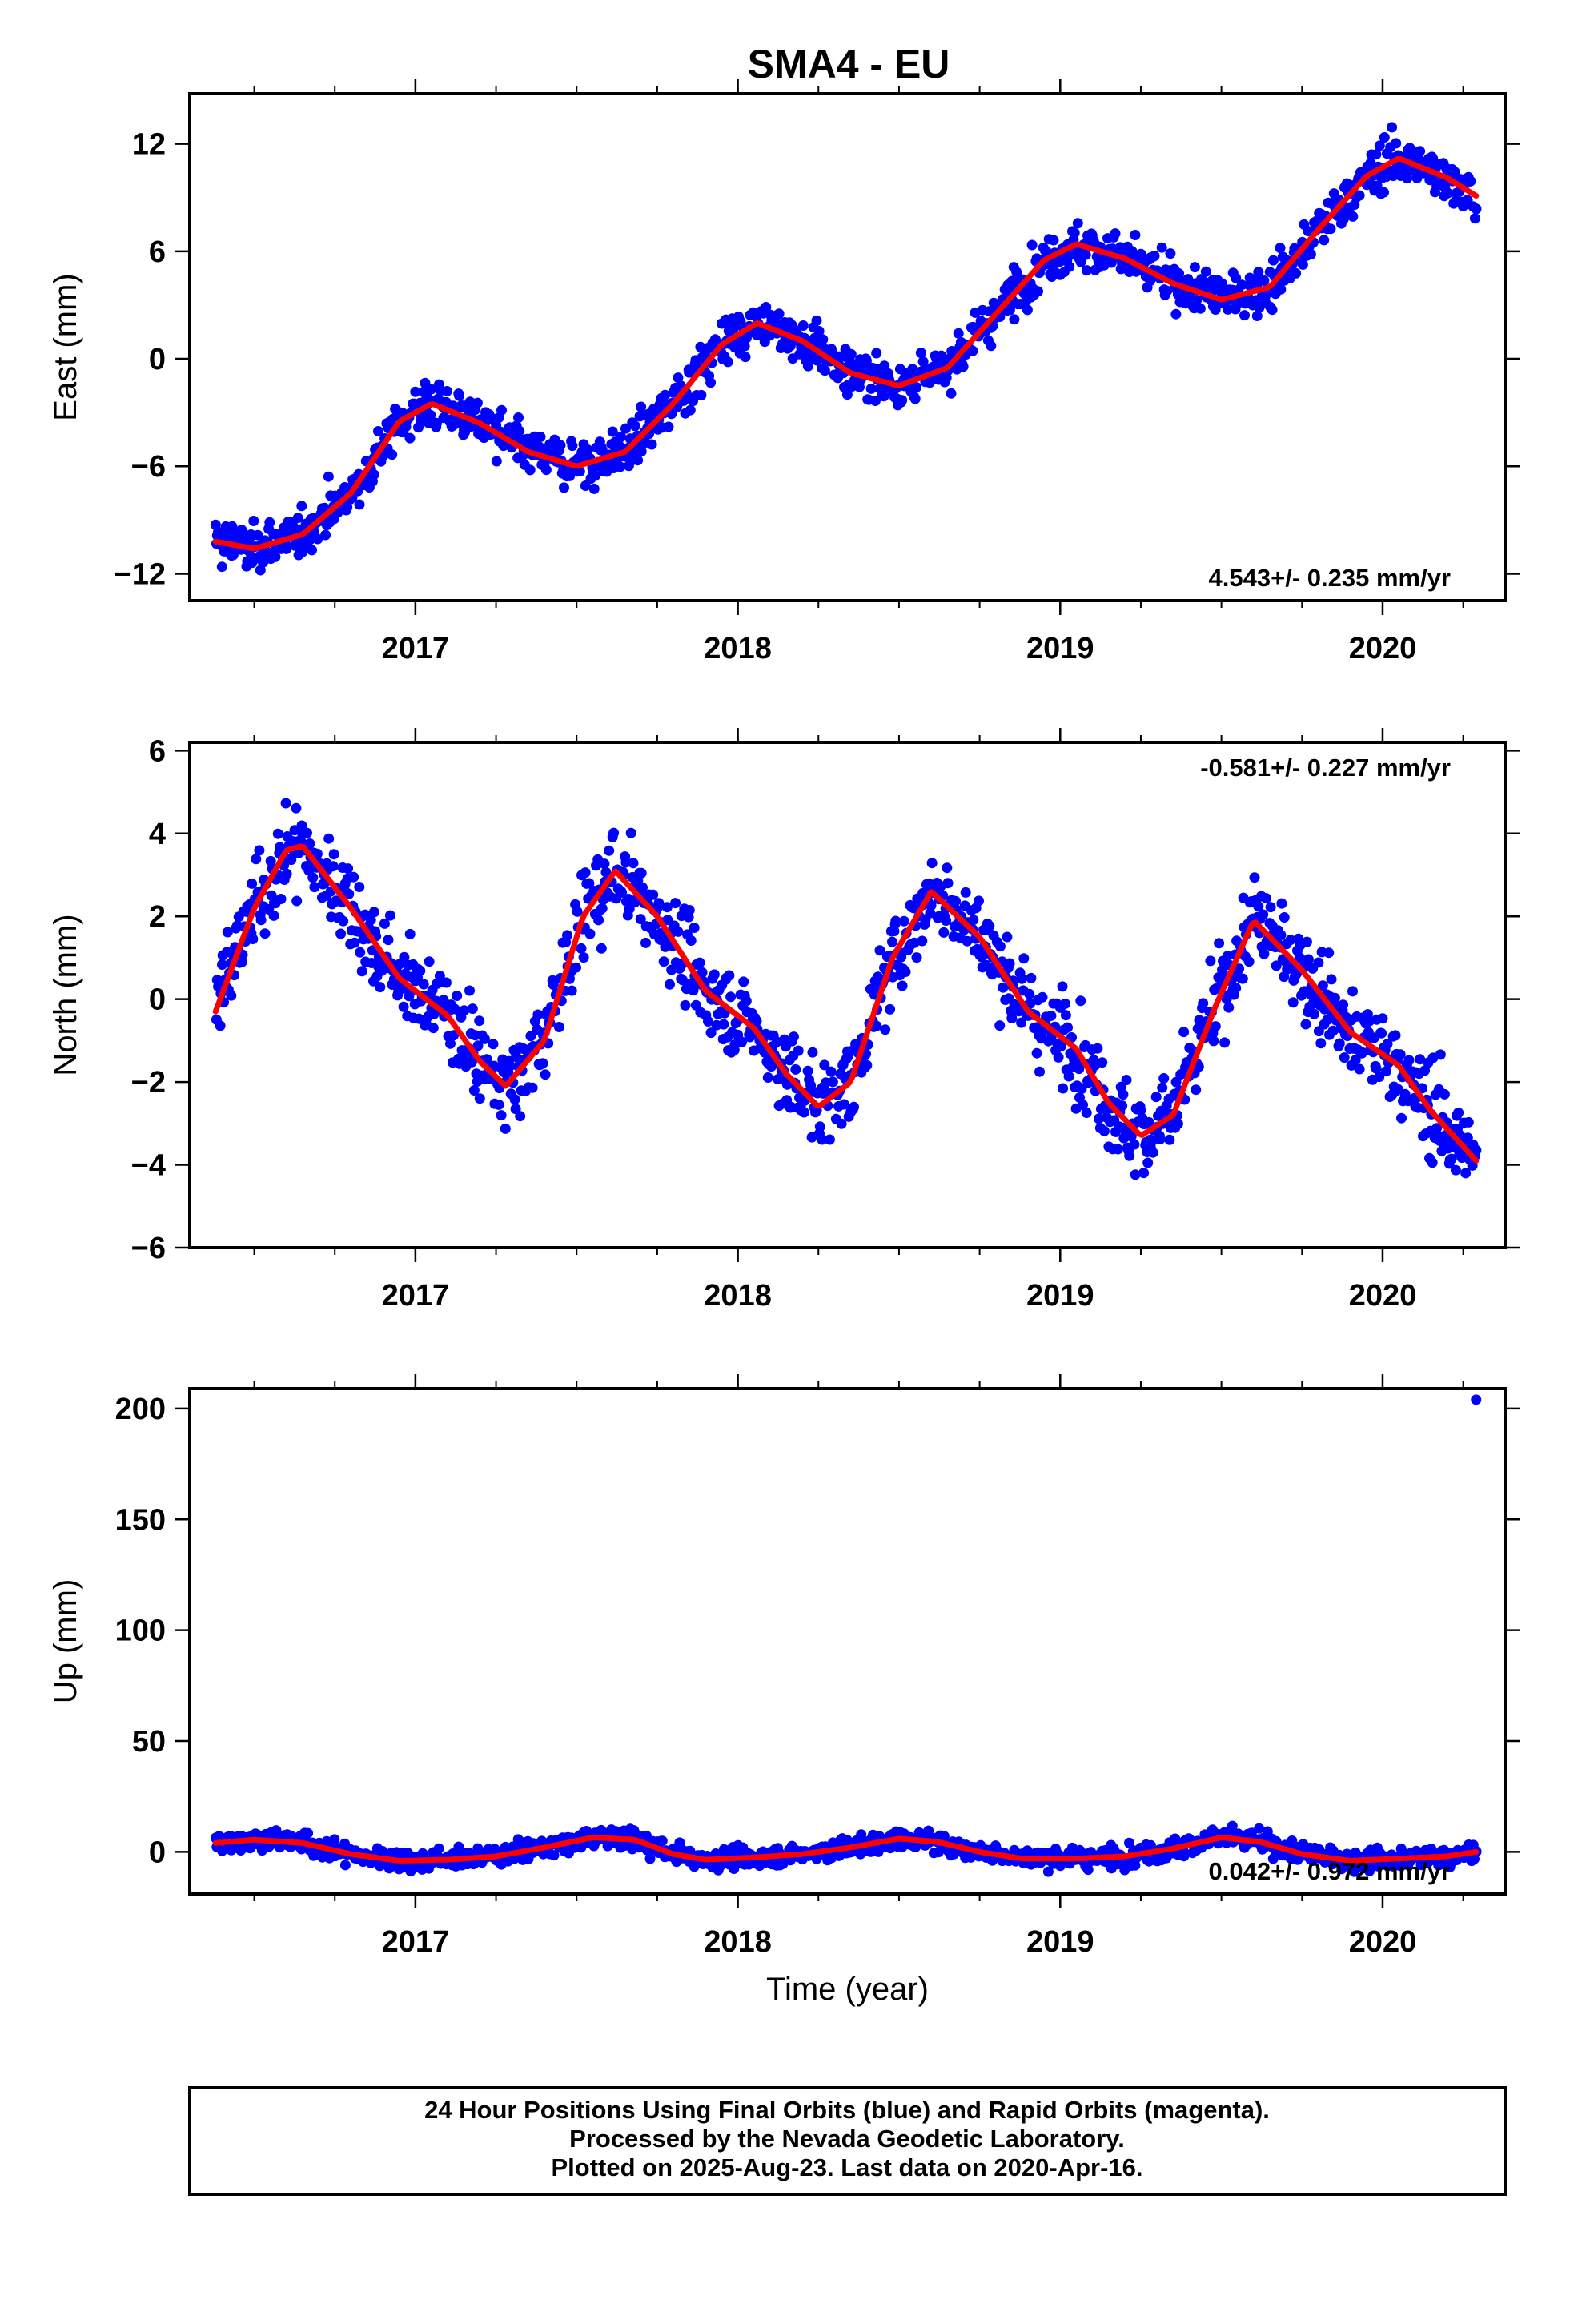 This screenshot has height=2324, width=1582. I want to click on y-tick-label: −12, so click(140, 574).